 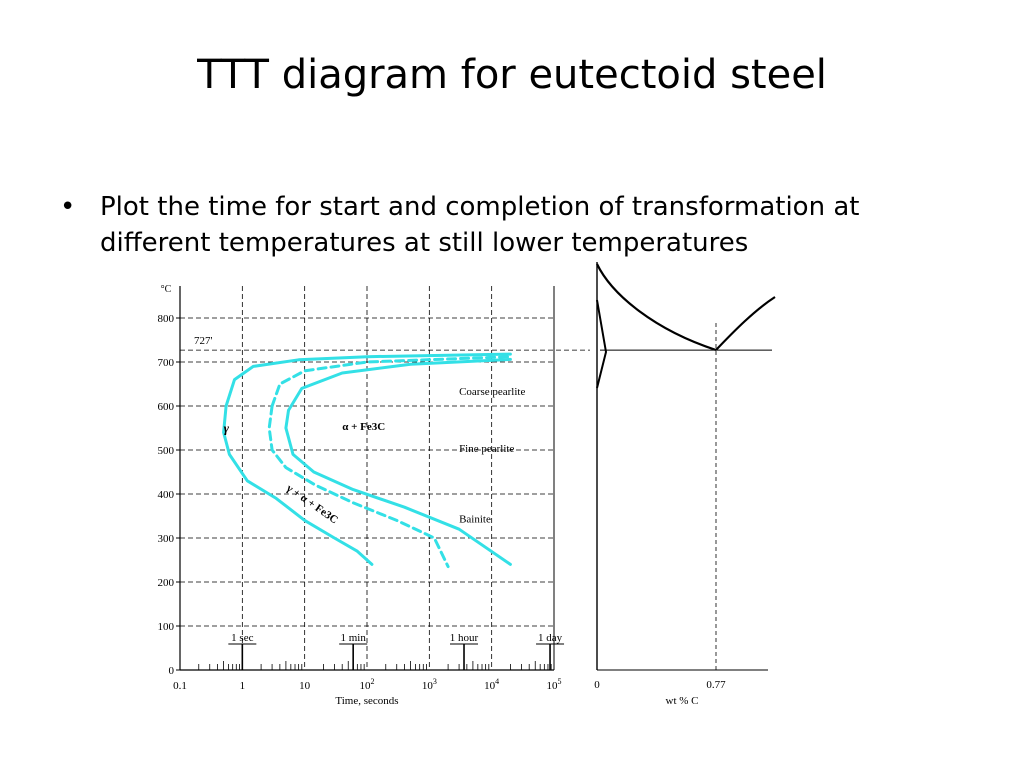 I want to click on curve-finish-lower, so click(x=398, y=487).